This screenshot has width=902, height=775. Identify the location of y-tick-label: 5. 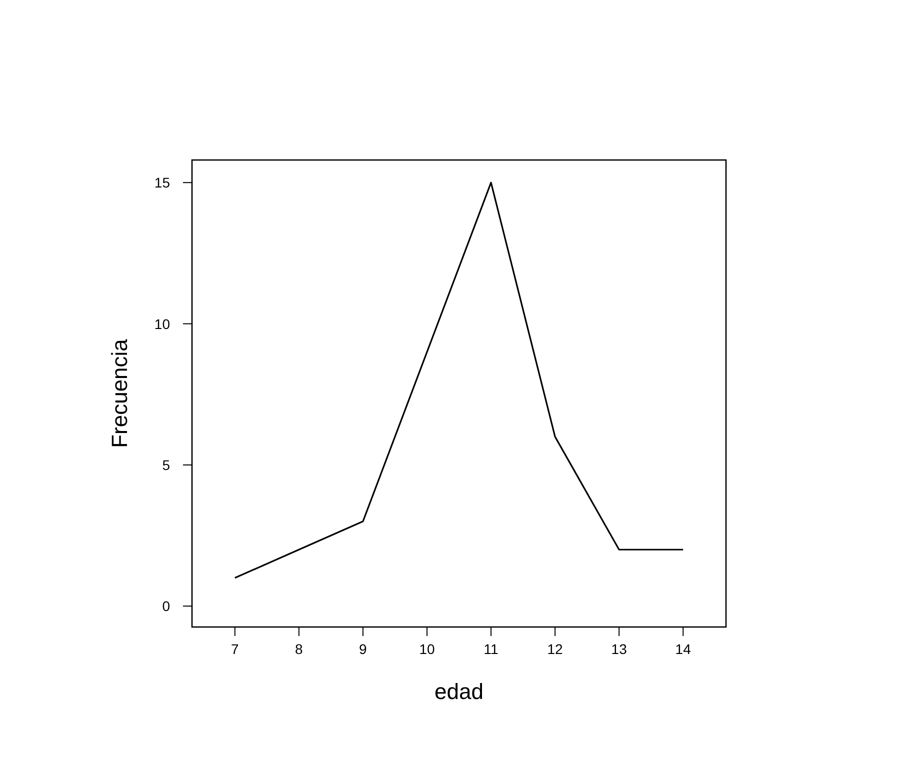
(166, 464).